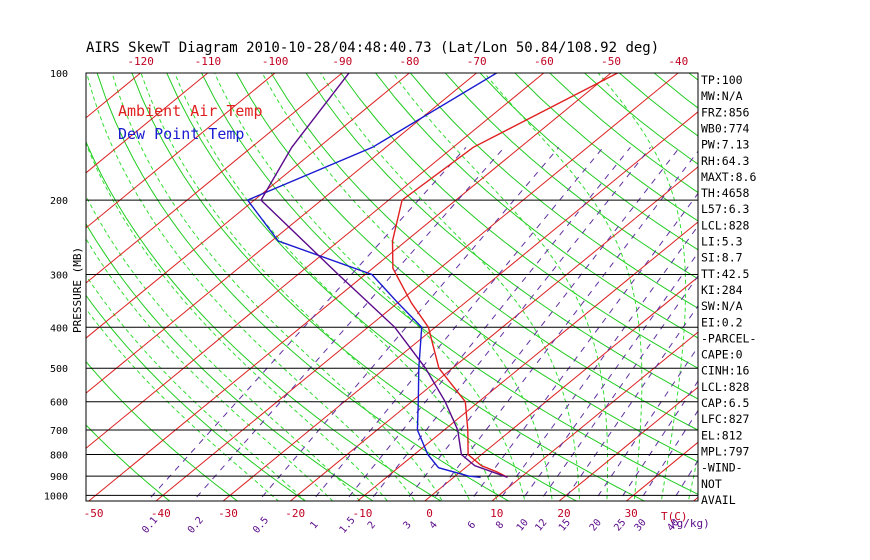 The width and height of the screenshot is (870, 560). What do you see at coordinates (77, 290) in the screenshot?
I see `y-axis-label: PRESSURE (MB)` at bounding box center [77, 290].